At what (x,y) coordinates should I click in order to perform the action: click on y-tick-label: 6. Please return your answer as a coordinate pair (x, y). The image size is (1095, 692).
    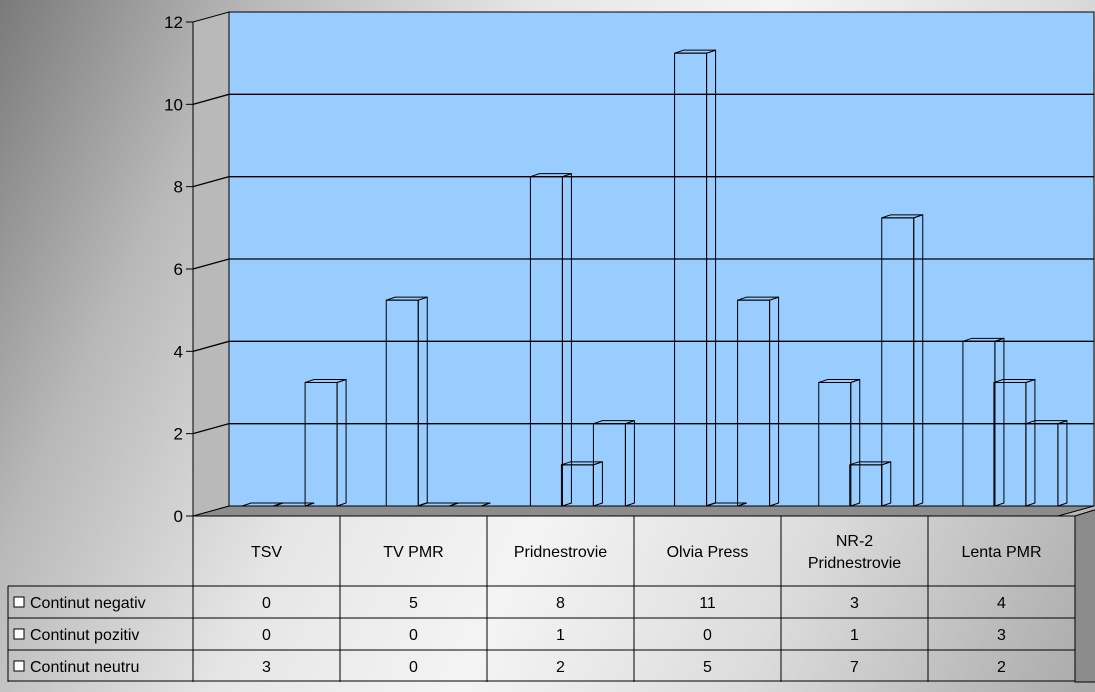
    Looking at the image, I should click on (178, 269).